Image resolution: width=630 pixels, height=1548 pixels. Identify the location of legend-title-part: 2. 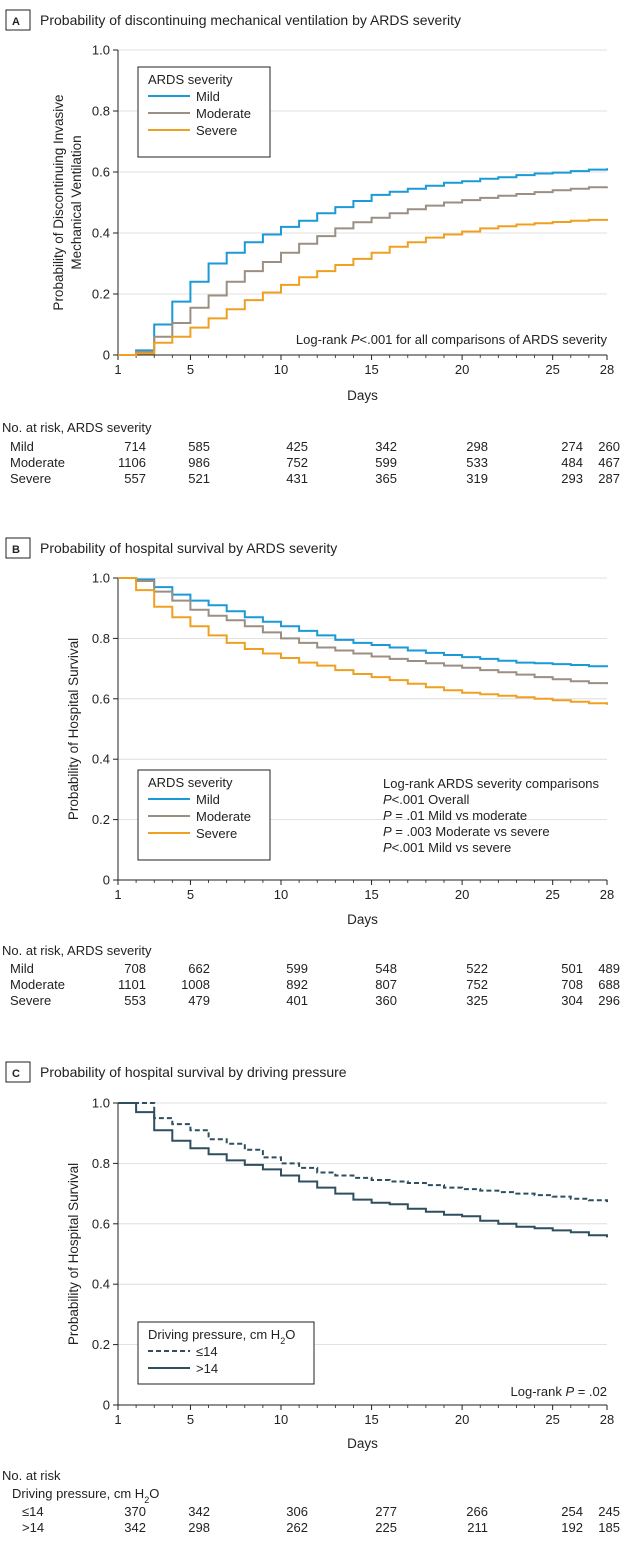
(282, 1341).